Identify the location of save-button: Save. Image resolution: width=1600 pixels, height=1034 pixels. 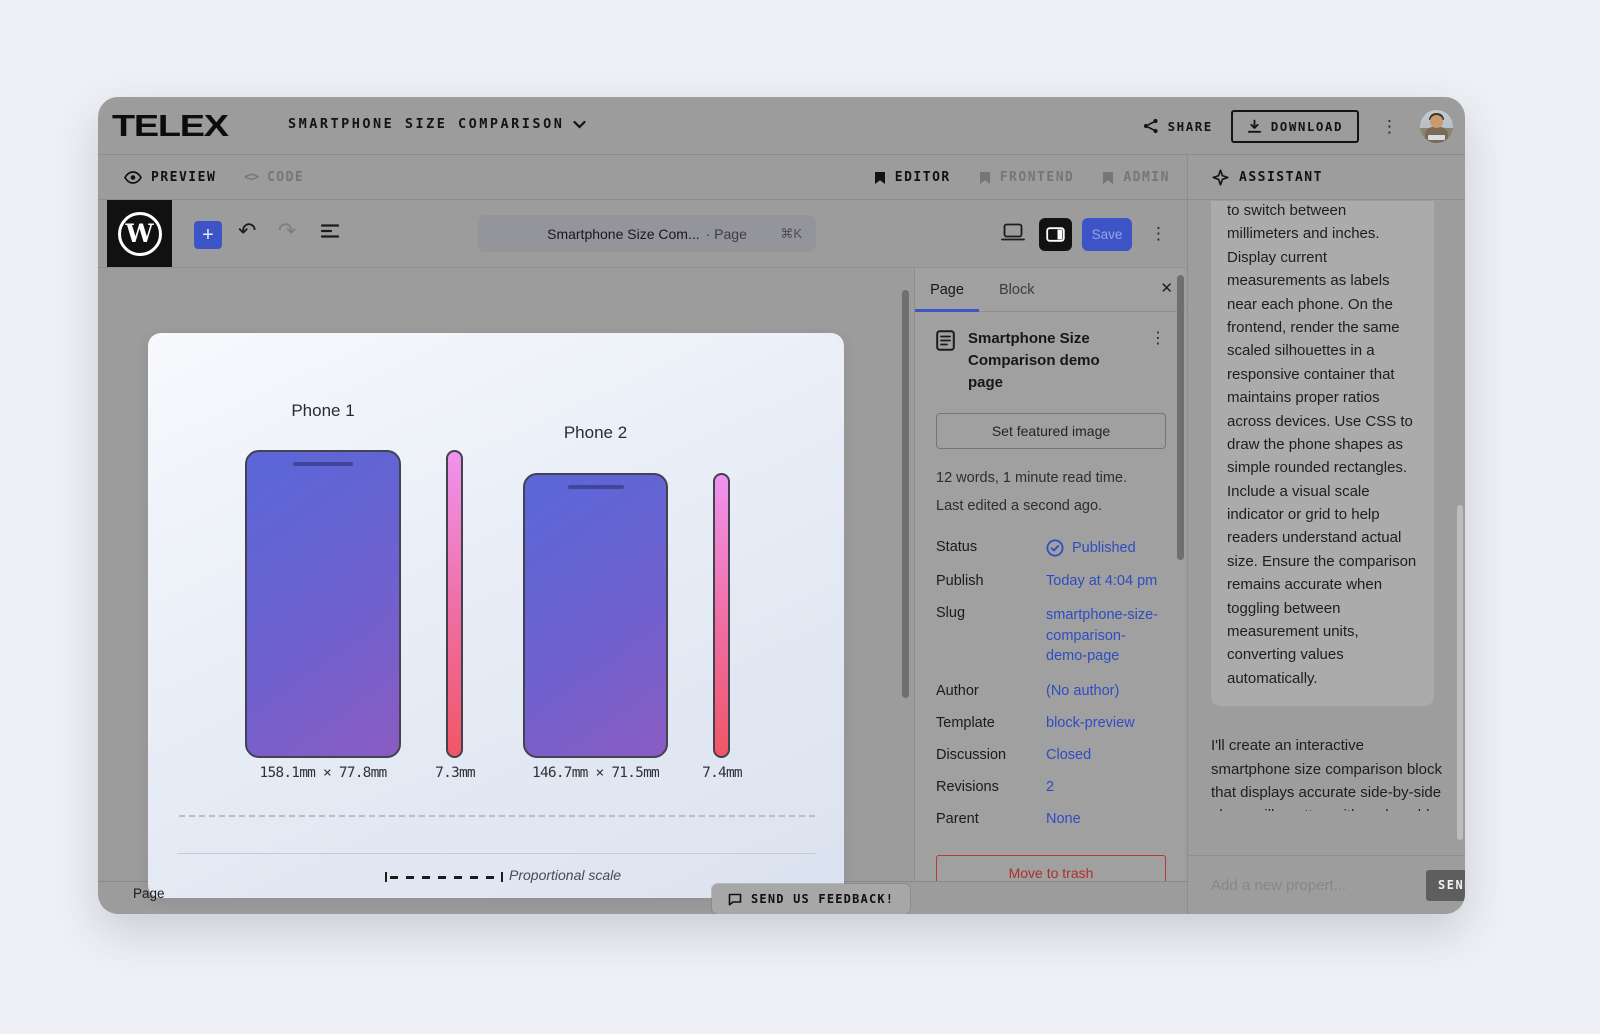
(1107, 234).